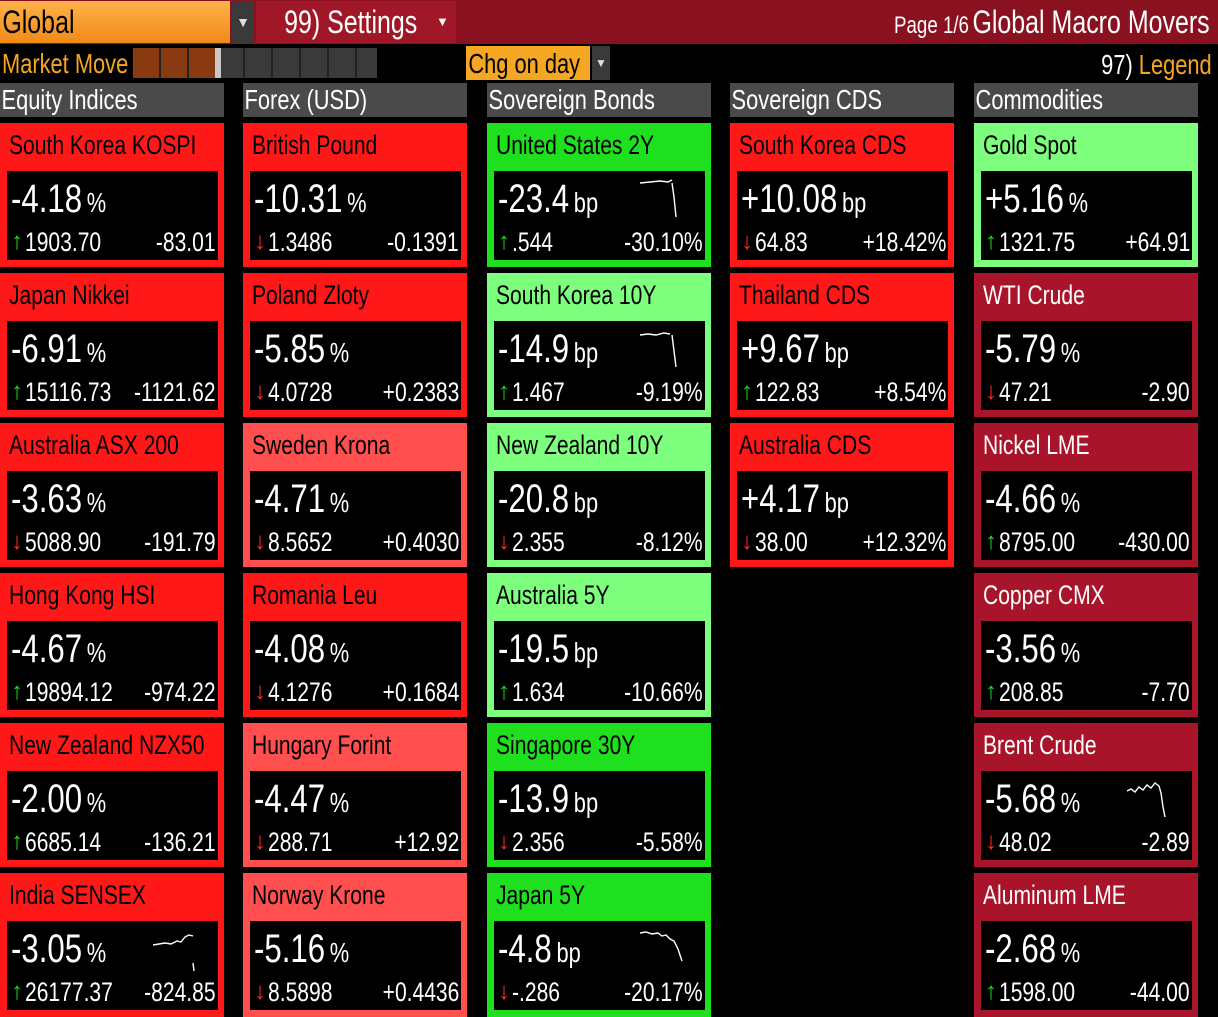 The width and height of the screenshot is (1218, 1017). Describe the element at coordinates (805, 445) in the screenshot. I see `tile-name: Australia CDS` at that location.